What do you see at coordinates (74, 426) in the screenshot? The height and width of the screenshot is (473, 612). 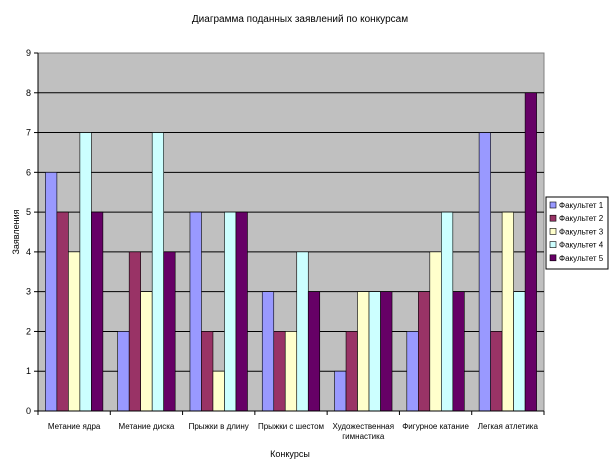 I see `x-tick-label: Метание ядра` at bounding box center [74, 426].